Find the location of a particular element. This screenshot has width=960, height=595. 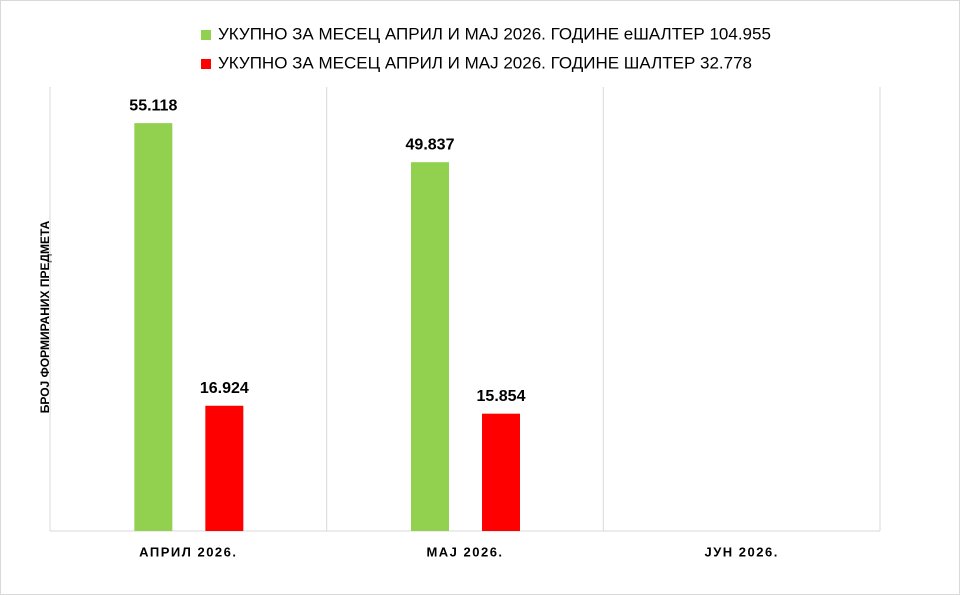

data-label: 55.118 is located at coordinates (153, 105).